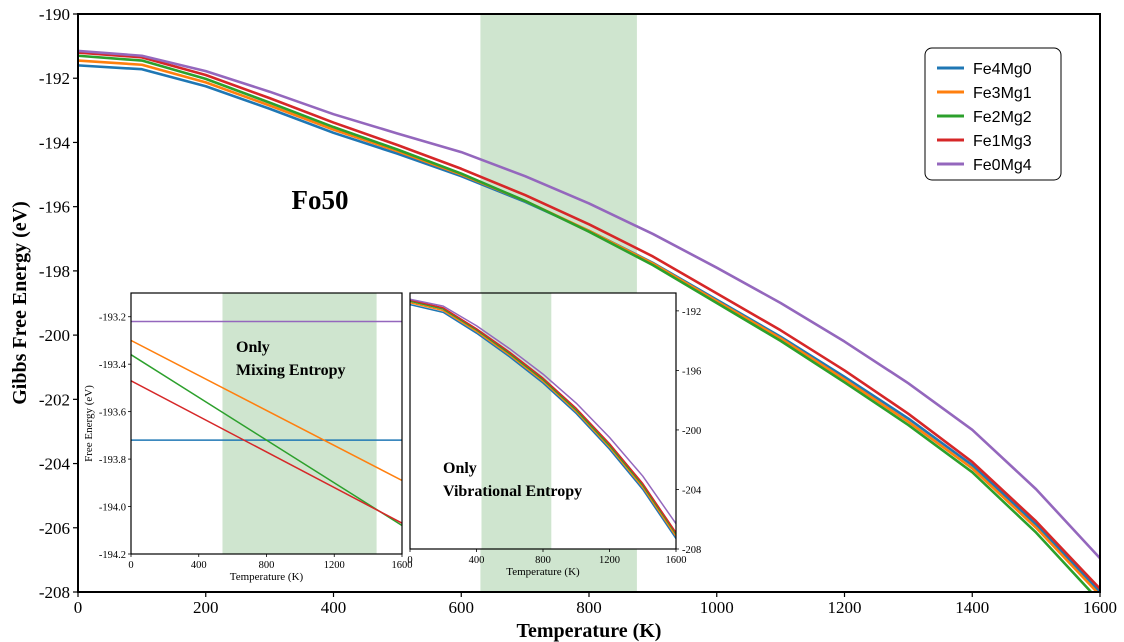 Image resolution: width=1124 pixels, height=642 pixels. Describe the element at coordinates (589, 607) in the screenshot. I see `x-tick-label: 800` at that location.